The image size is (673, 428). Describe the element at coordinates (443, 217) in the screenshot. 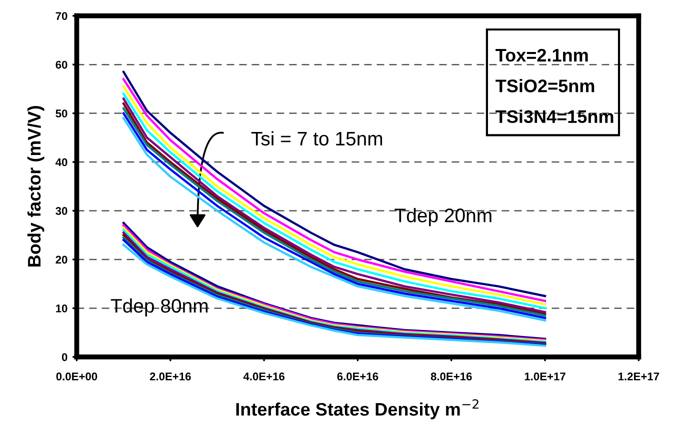

I see `annotation: Tdep 20nm` at that location.